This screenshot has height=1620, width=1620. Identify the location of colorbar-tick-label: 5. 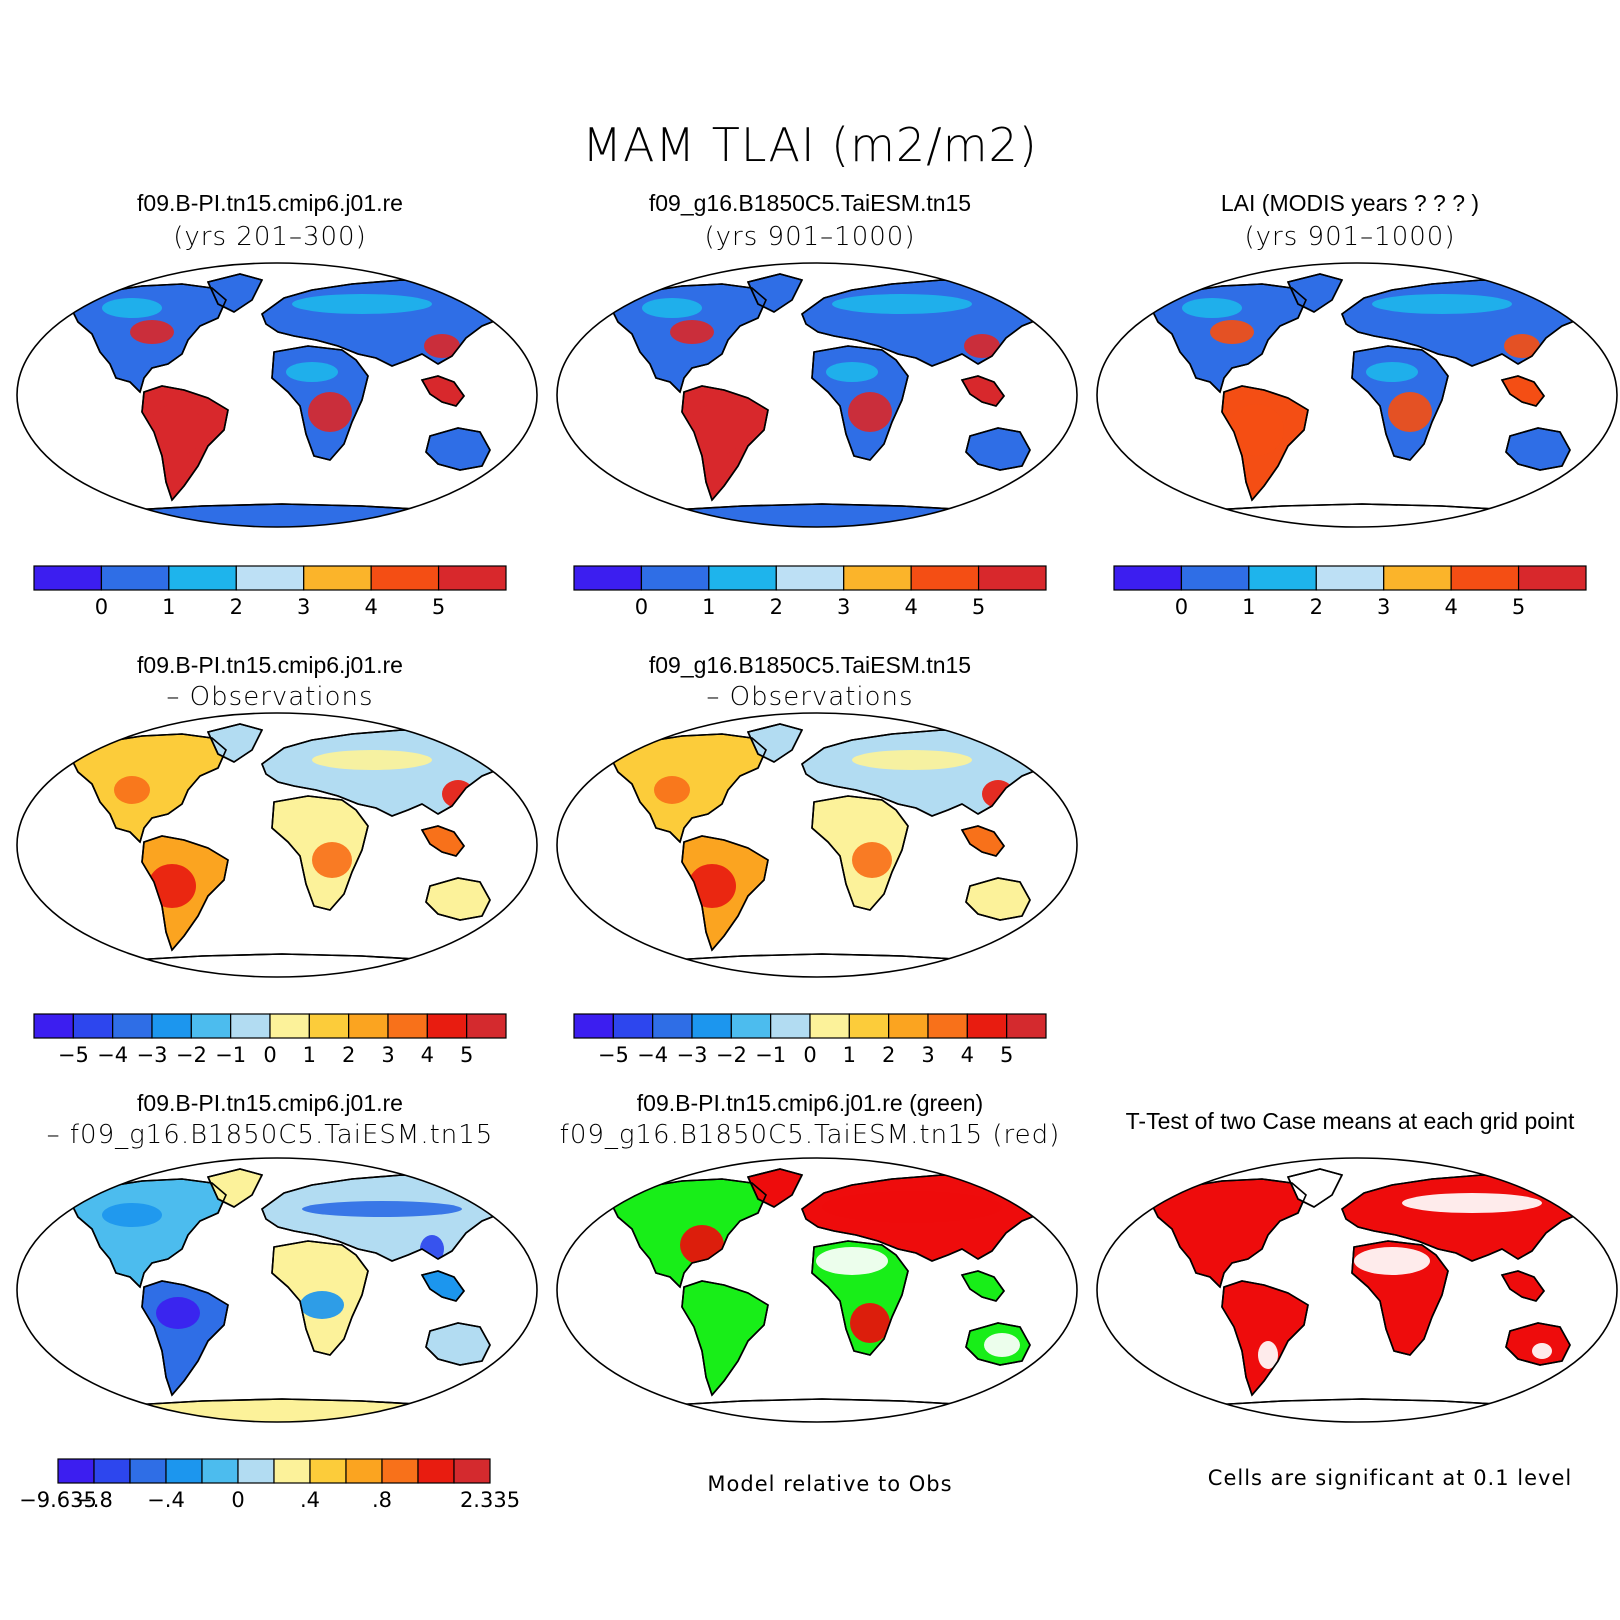
(1006, 1055).